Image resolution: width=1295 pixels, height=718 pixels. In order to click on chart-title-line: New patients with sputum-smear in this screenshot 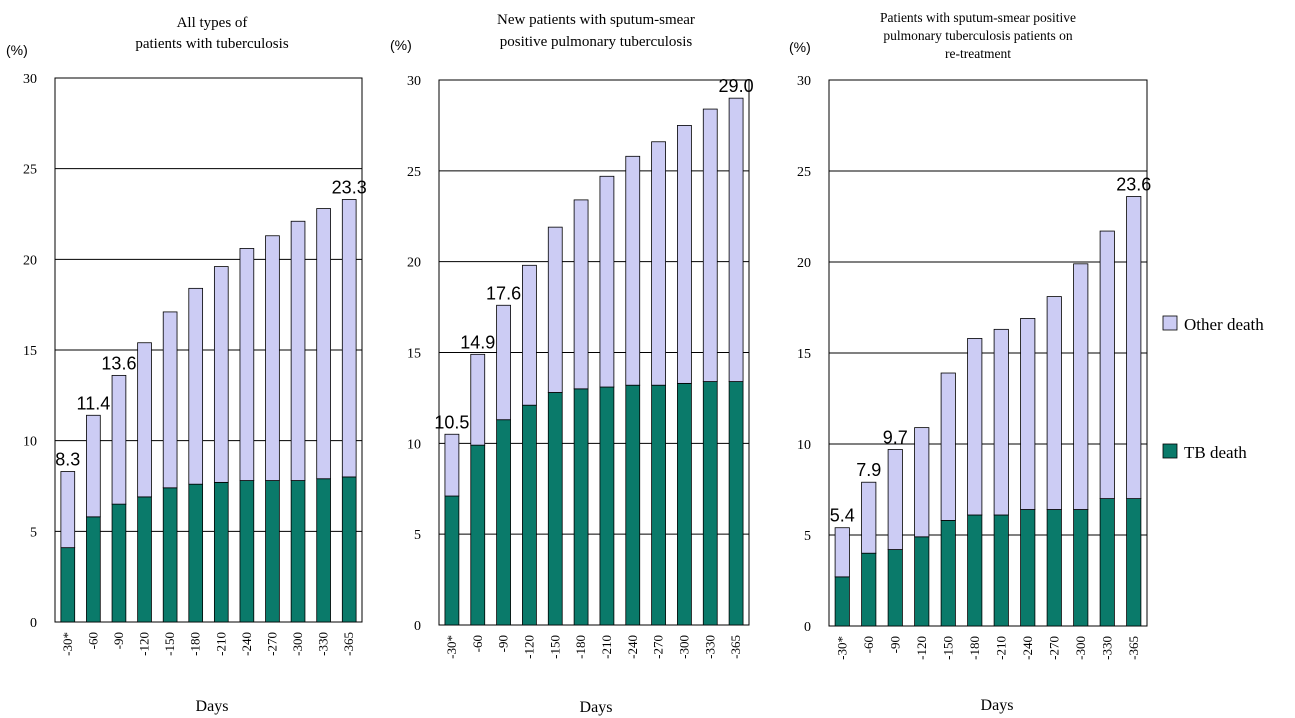, I will do `click(596, 20)`.